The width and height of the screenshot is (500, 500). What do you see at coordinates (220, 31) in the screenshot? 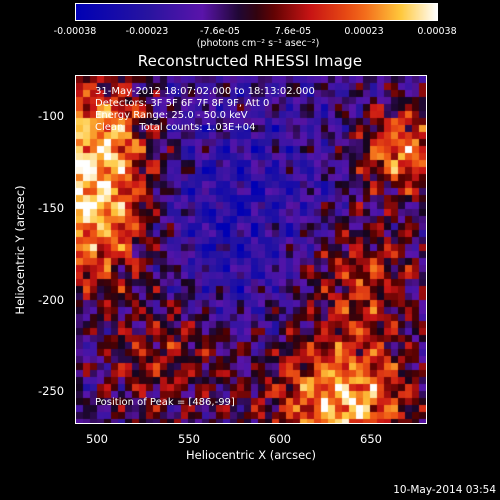
I see `colorbar-tick-label: -7.6e-05` at bounding box center [220, 31].